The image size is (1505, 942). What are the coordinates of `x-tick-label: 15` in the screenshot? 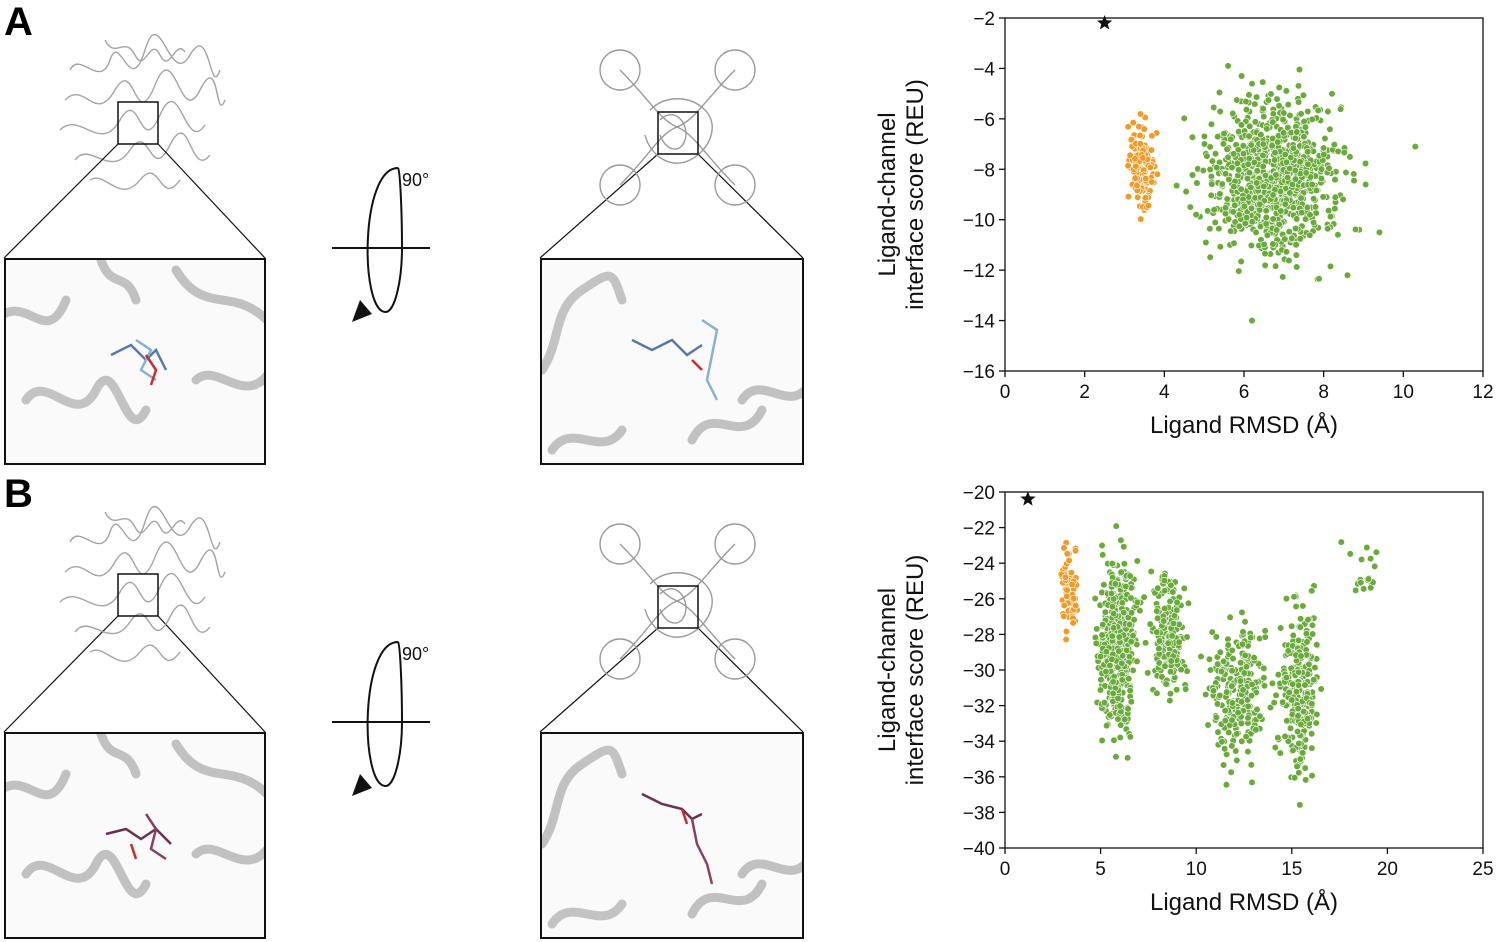 It's located at (1291, 869).